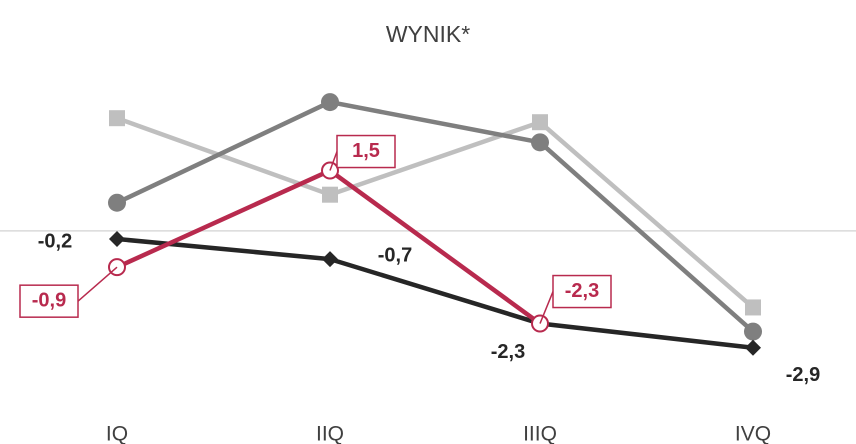  What do you see at coordinates (330, 433) in the screenshot?
I see `x-tick-label: IIQ` at bounding box center [330, 433].